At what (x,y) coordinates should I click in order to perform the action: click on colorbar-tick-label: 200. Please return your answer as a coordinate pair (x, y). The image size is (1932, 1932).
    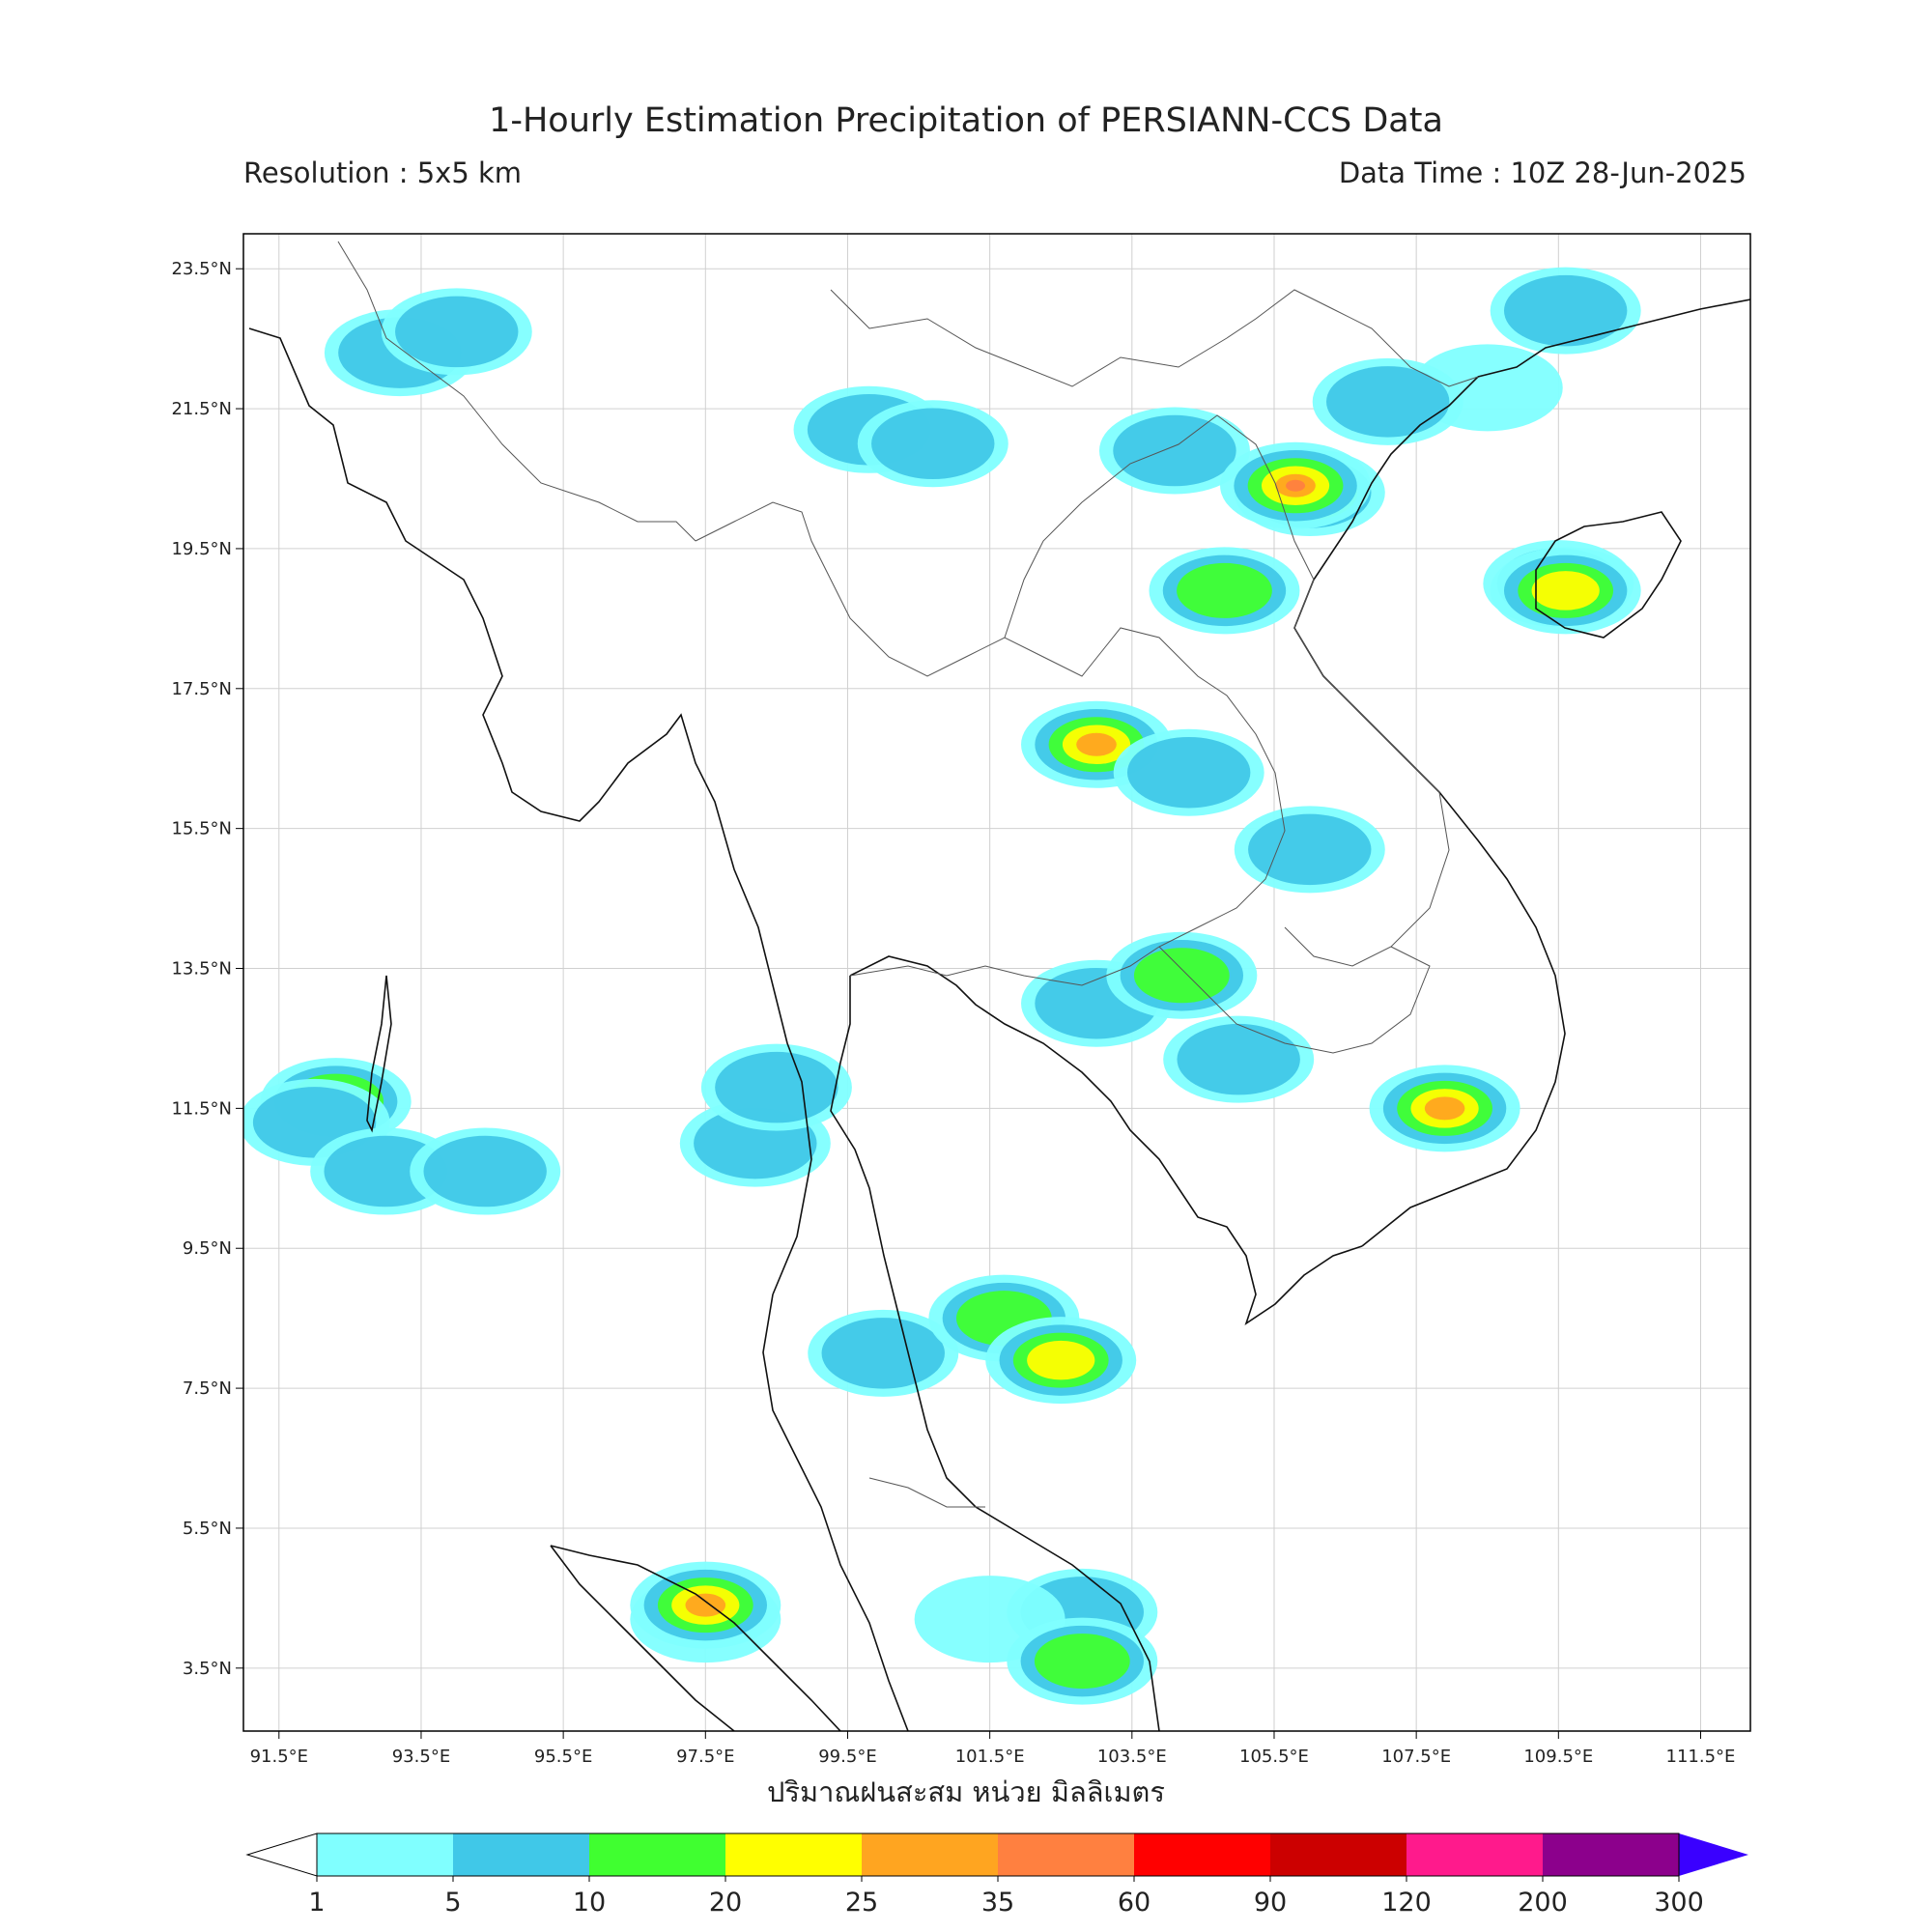
    Looking at the image, I should click on (1543, 1903).